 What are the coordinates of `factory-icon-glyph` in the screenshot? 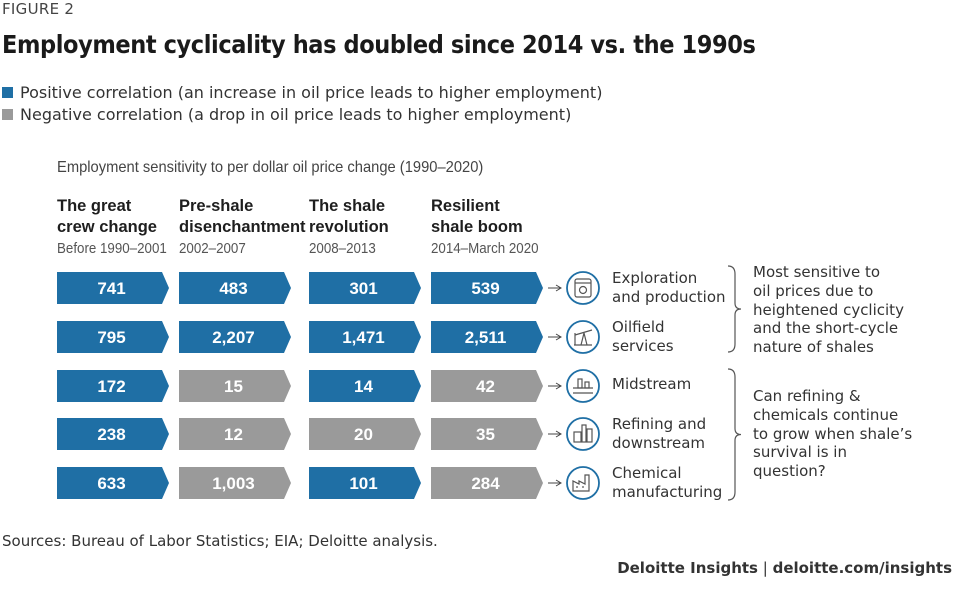 It's located at (581, 483).